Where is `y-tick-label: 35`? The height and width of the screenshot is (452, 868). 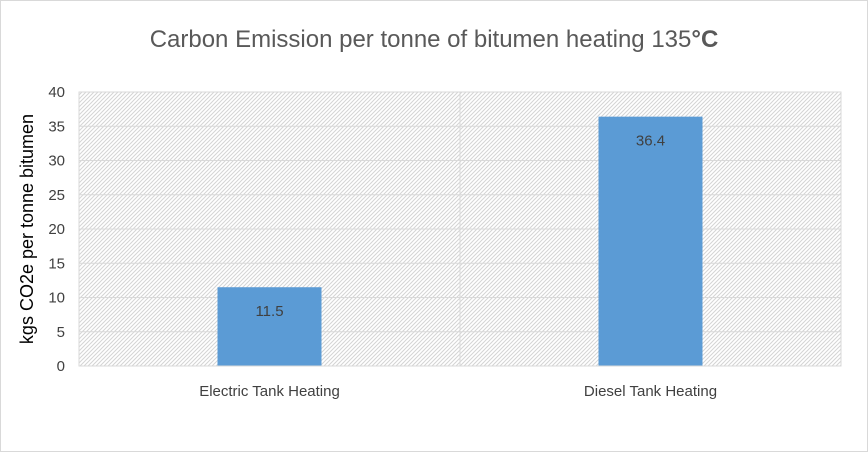 y-tick-label: 35 is located at coordinates (56, 126).